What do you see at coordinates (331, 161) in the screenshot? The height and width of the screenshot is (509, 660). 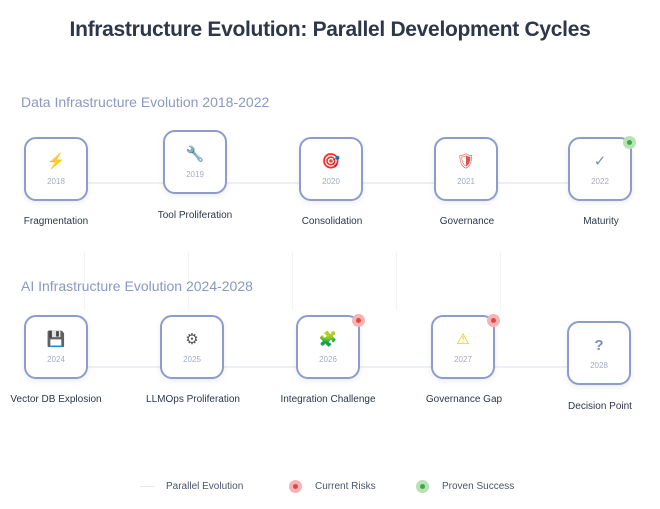 I see `target-icon: 🎯` at bounding box center [331, 161].